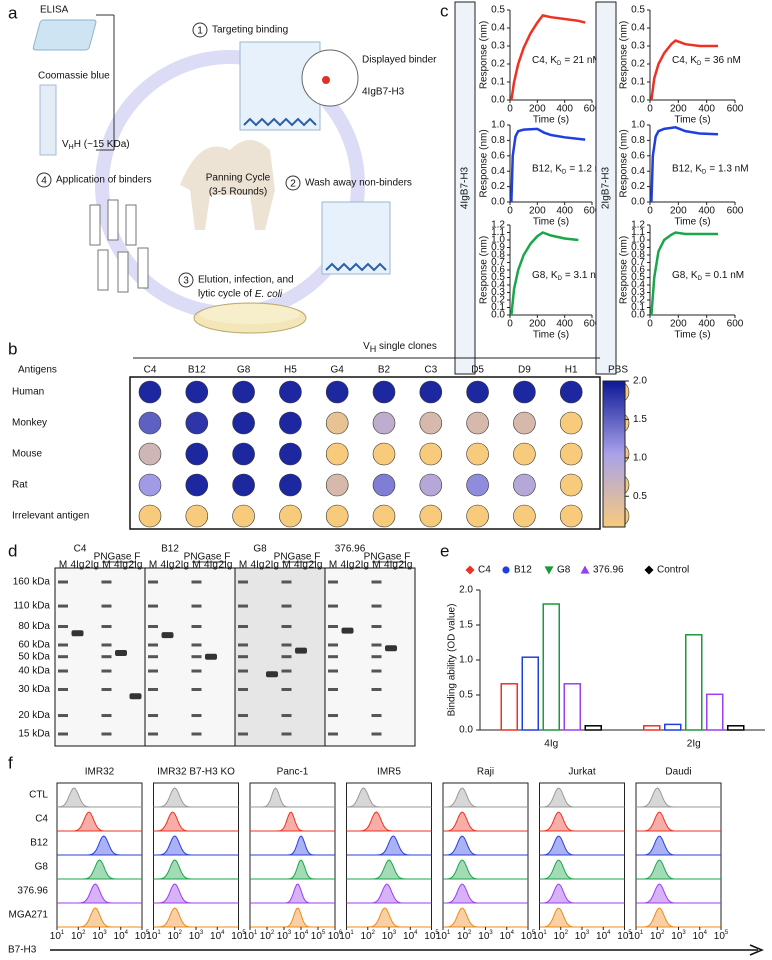 This screenshot has height=960, width=772. What do you see at coordinates (250, 30) in the screenshot?
I see `step-text: Targeting binding` at bounding box center [250, 30].